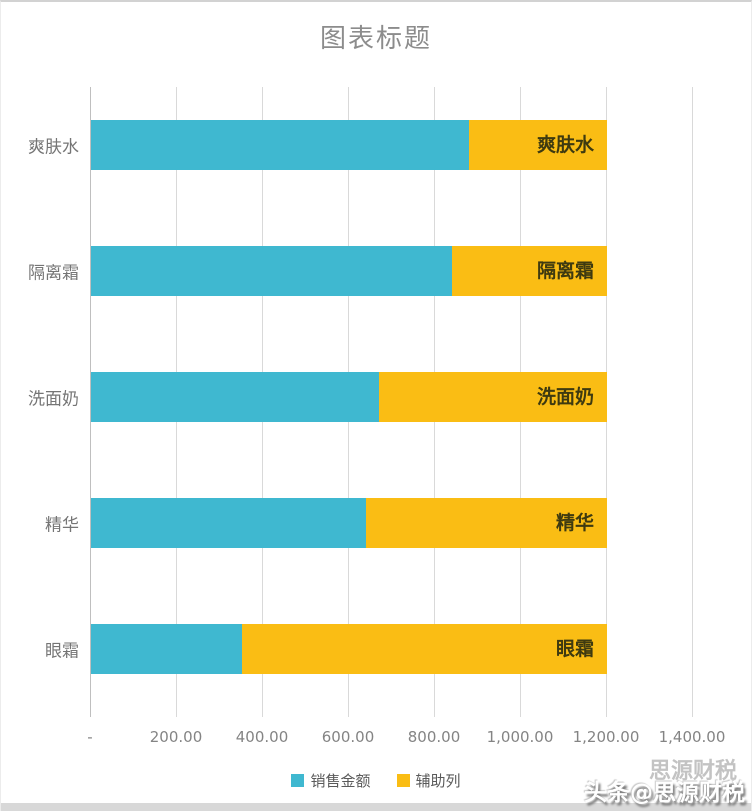  Describe the element at coordinates (90, 402) in the screenshot. I see `y-axis-line` at that location.